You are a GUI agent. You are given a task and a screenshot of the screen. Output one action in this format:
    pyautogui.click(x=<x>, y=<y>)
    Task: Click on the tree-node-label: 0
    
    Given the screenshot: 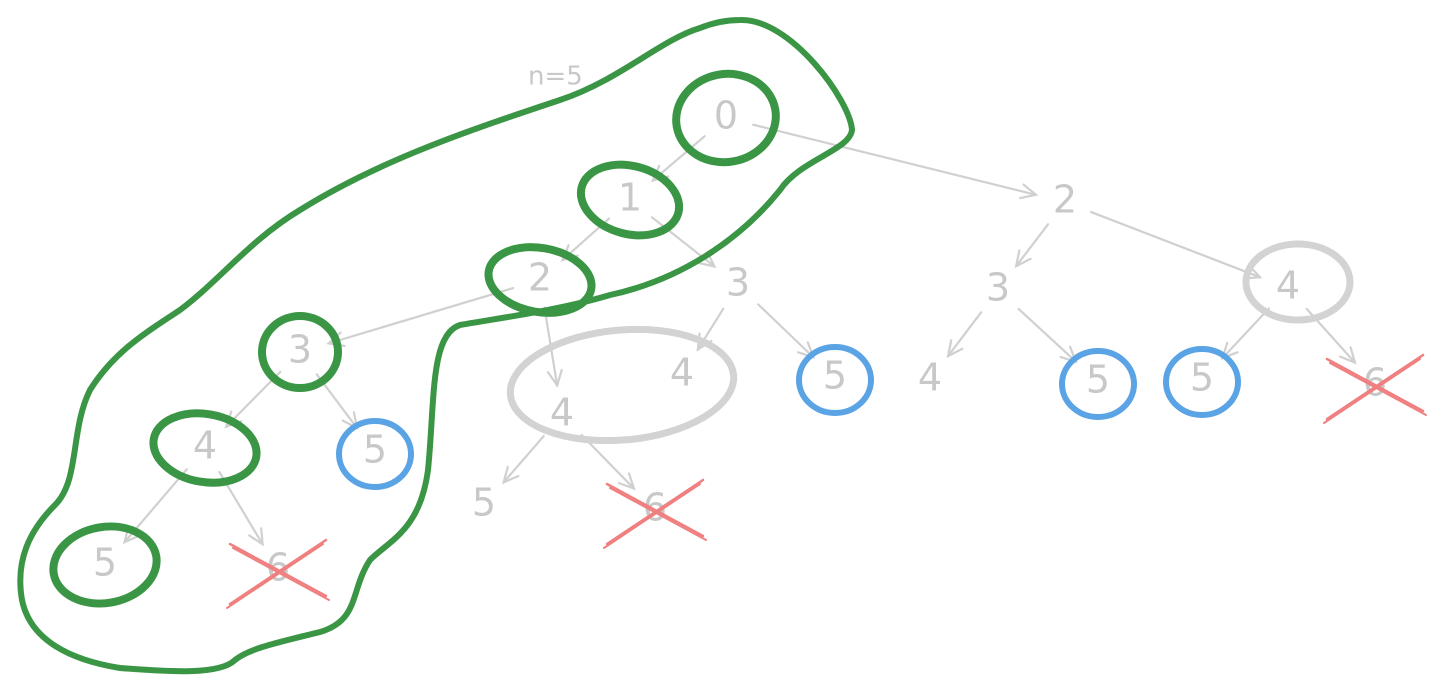 What is the action you would take?
    pyautogui.click(x=726, y=116)
    